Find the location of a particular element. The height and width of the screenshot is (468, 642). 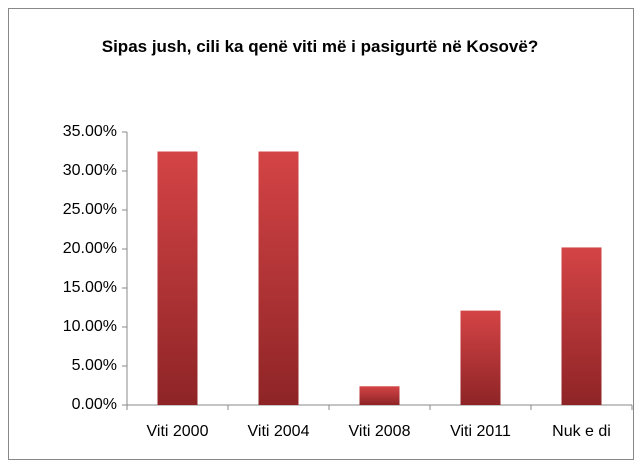

y-tick-label: 5.00% is located at coordinates (94, 365).